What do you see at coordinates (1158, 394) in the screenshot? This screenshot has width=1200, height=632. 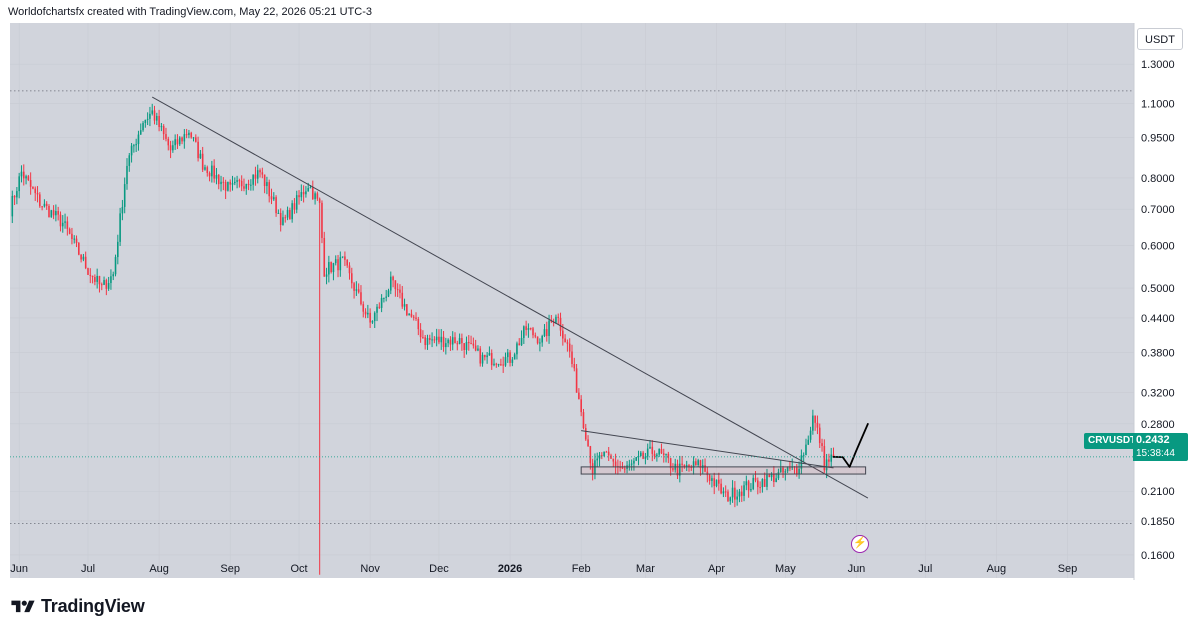 I see `price-tick-label: 0.3200` at bounding box center [1158, 394].